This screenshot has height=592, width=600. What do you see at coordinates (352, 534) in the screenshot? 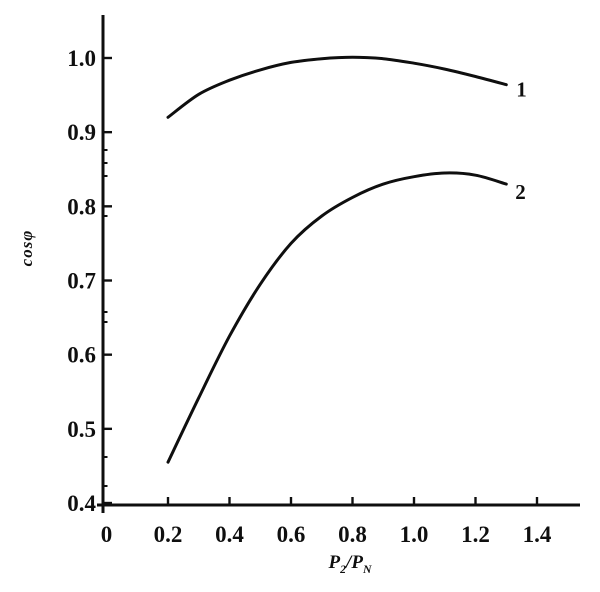
I see `x-tick-label: 0.8` at bounding box center [352, 534].